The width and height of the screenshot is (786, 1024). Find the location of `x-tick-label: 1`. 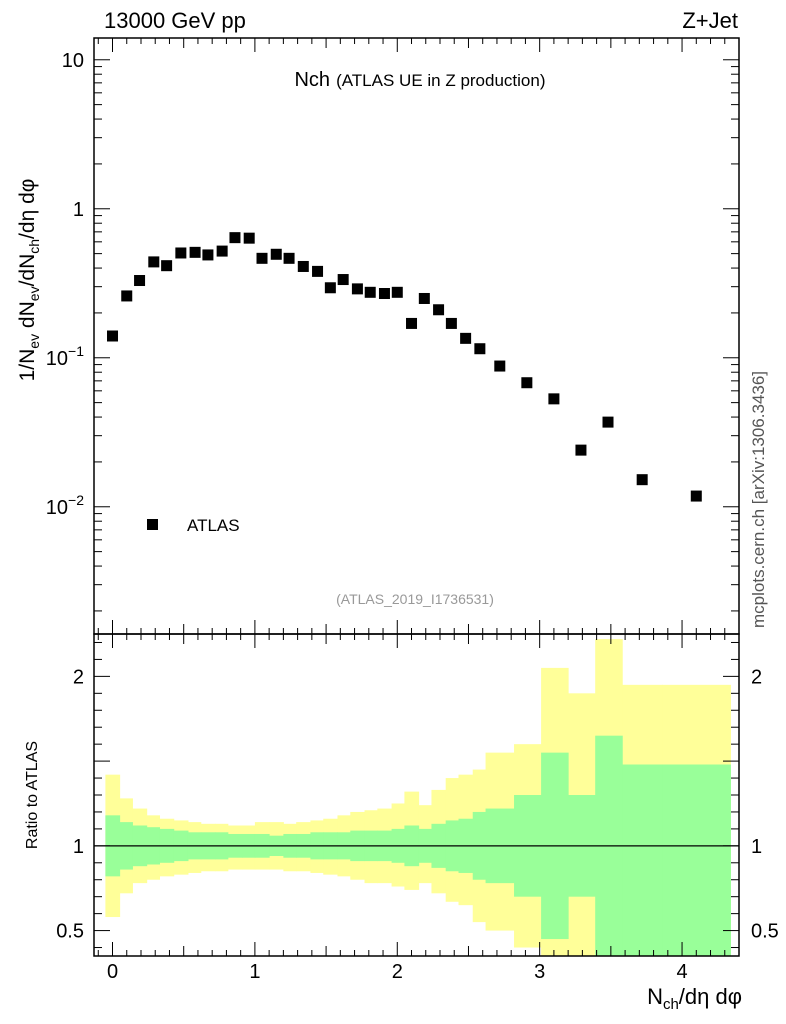

x-tick-label: 1 is located at coordinates (254, 972).